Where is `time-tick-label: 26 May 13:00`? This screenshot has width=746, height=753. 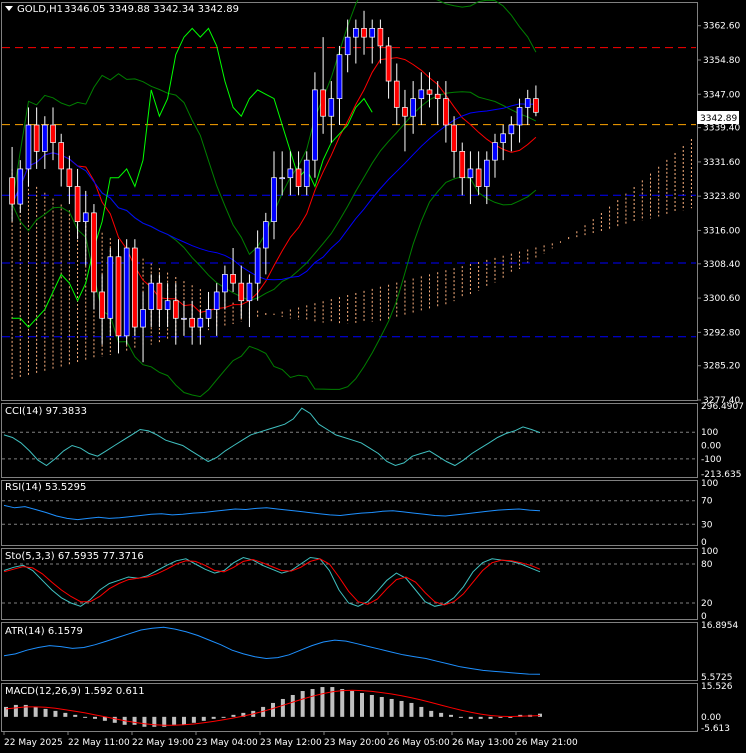 time-tick-label: 26 May 13:00 is located at coordinates (483, 743).